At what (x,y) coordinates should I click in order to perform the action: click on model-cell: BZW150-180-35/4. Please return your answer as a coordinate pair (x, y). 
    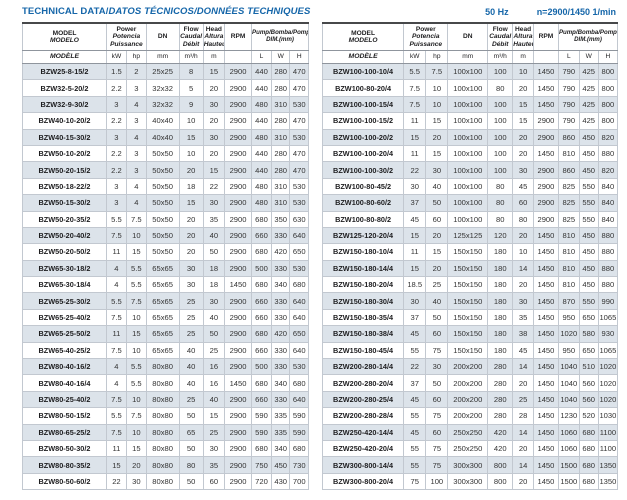
    Looking at the image, I should click on (363, 317).